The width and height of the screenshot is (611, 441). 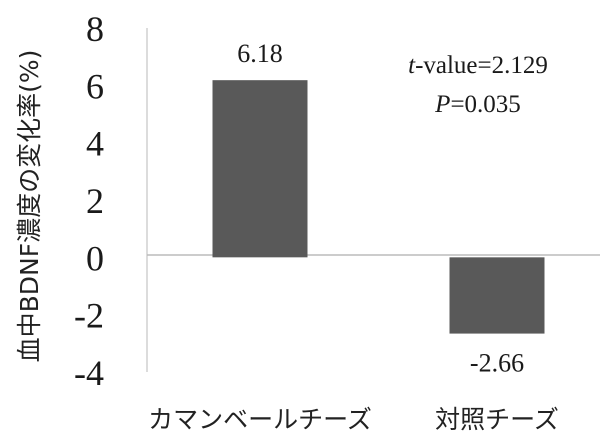 I want to click on y-tick-label: -2, so click(x=89, y=316).